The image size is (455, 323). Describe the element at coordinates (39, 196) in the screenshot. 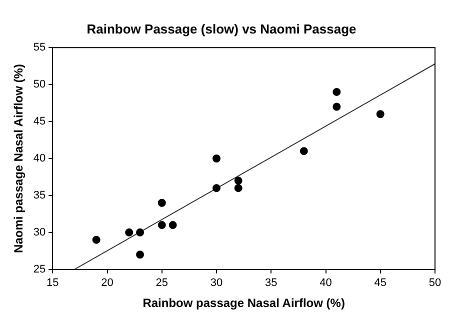

I see `y-tick-label: 35` at that location.